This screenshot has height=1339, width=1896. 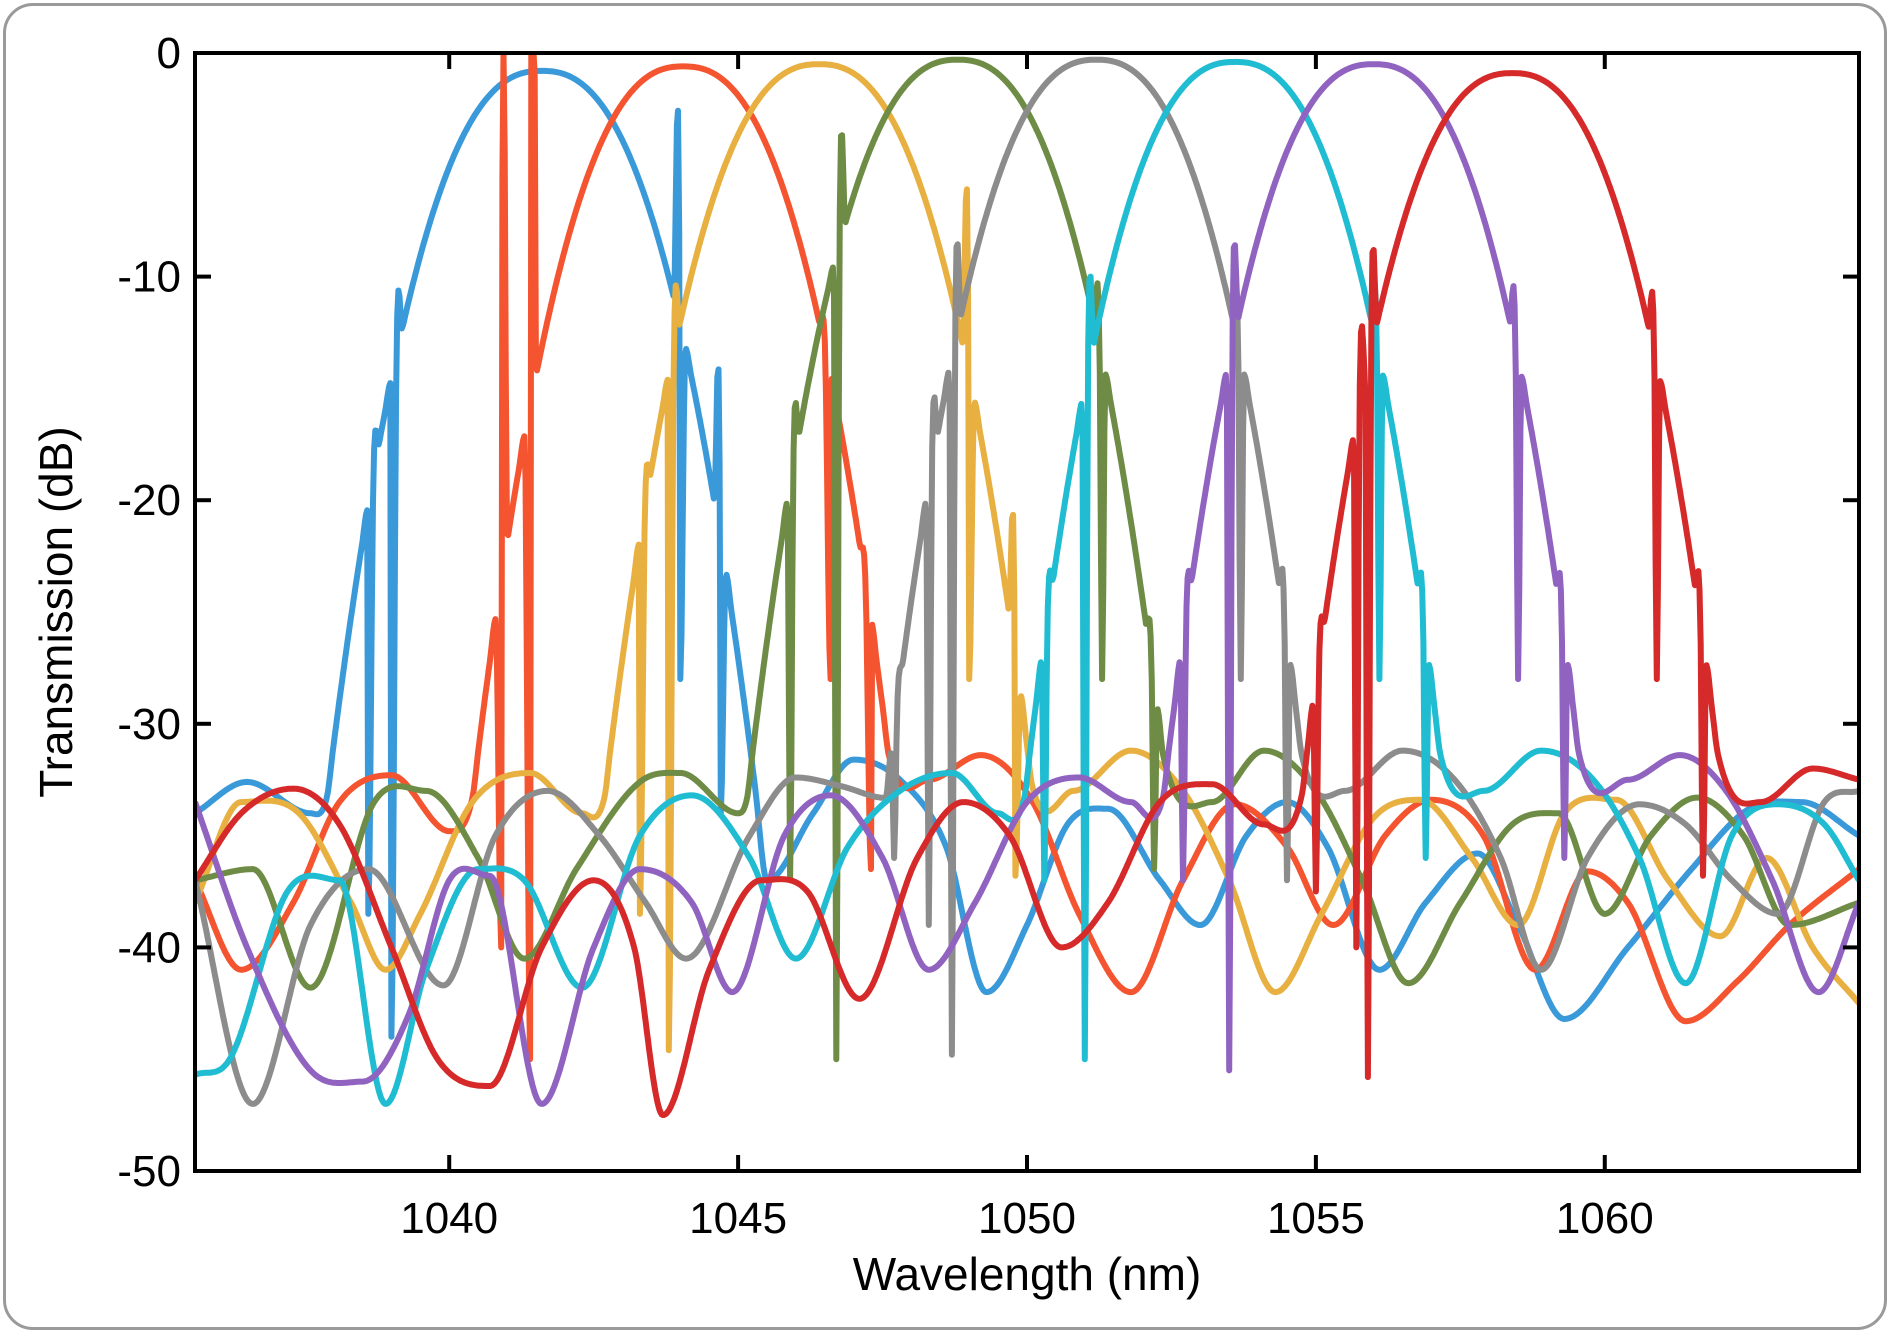 What do you see at coordinates (449, 1218) in the screenshot?
I see `x-tick-label: 1040` at bounding box center [449, 1218].